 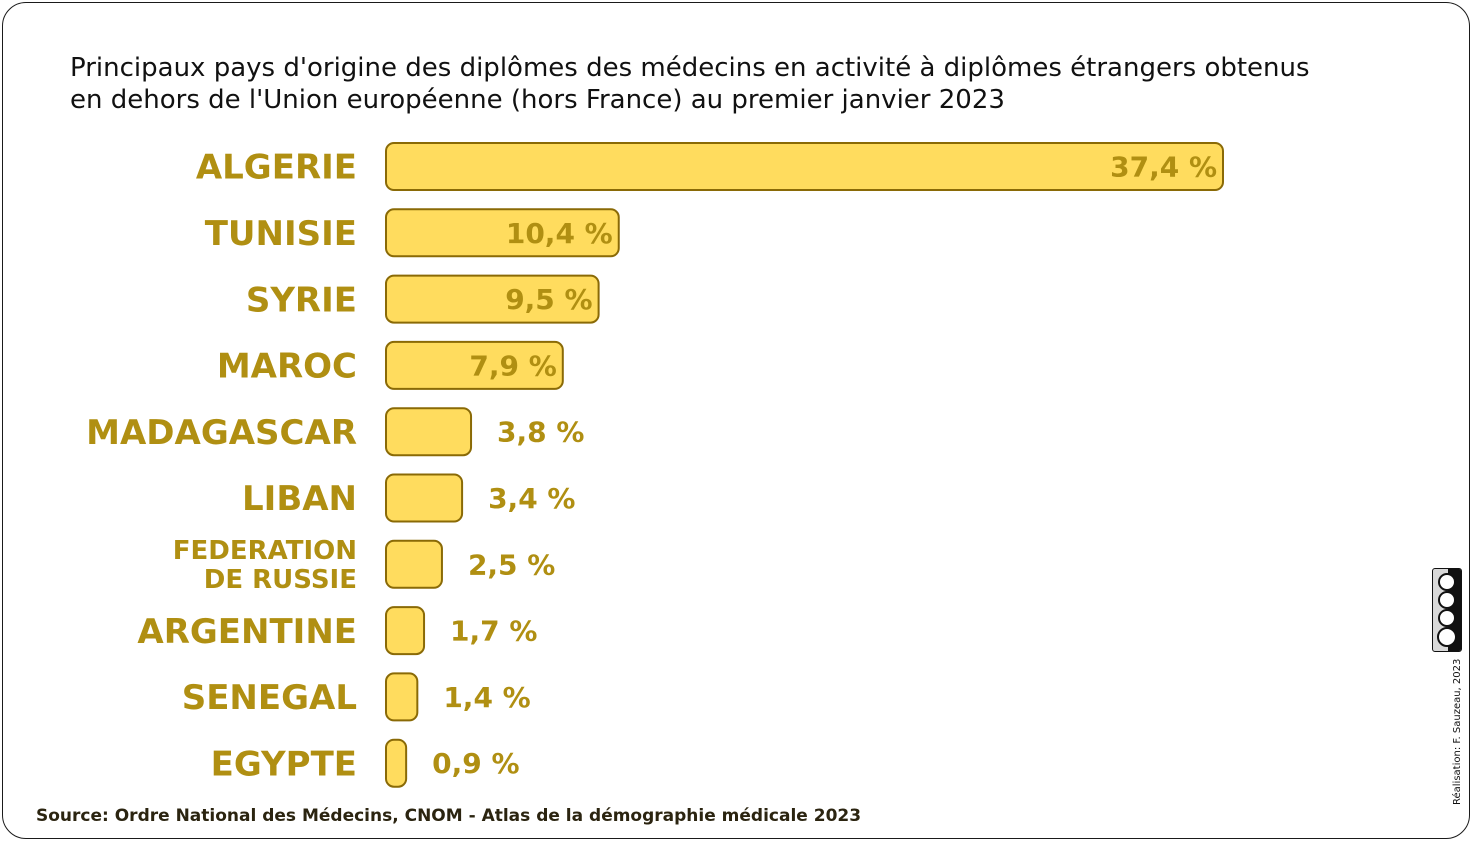 What do you see at coordinates (287, 367) in the screenshot?
I see `category-label-3: MAROC` at bounding box center [287, 367].